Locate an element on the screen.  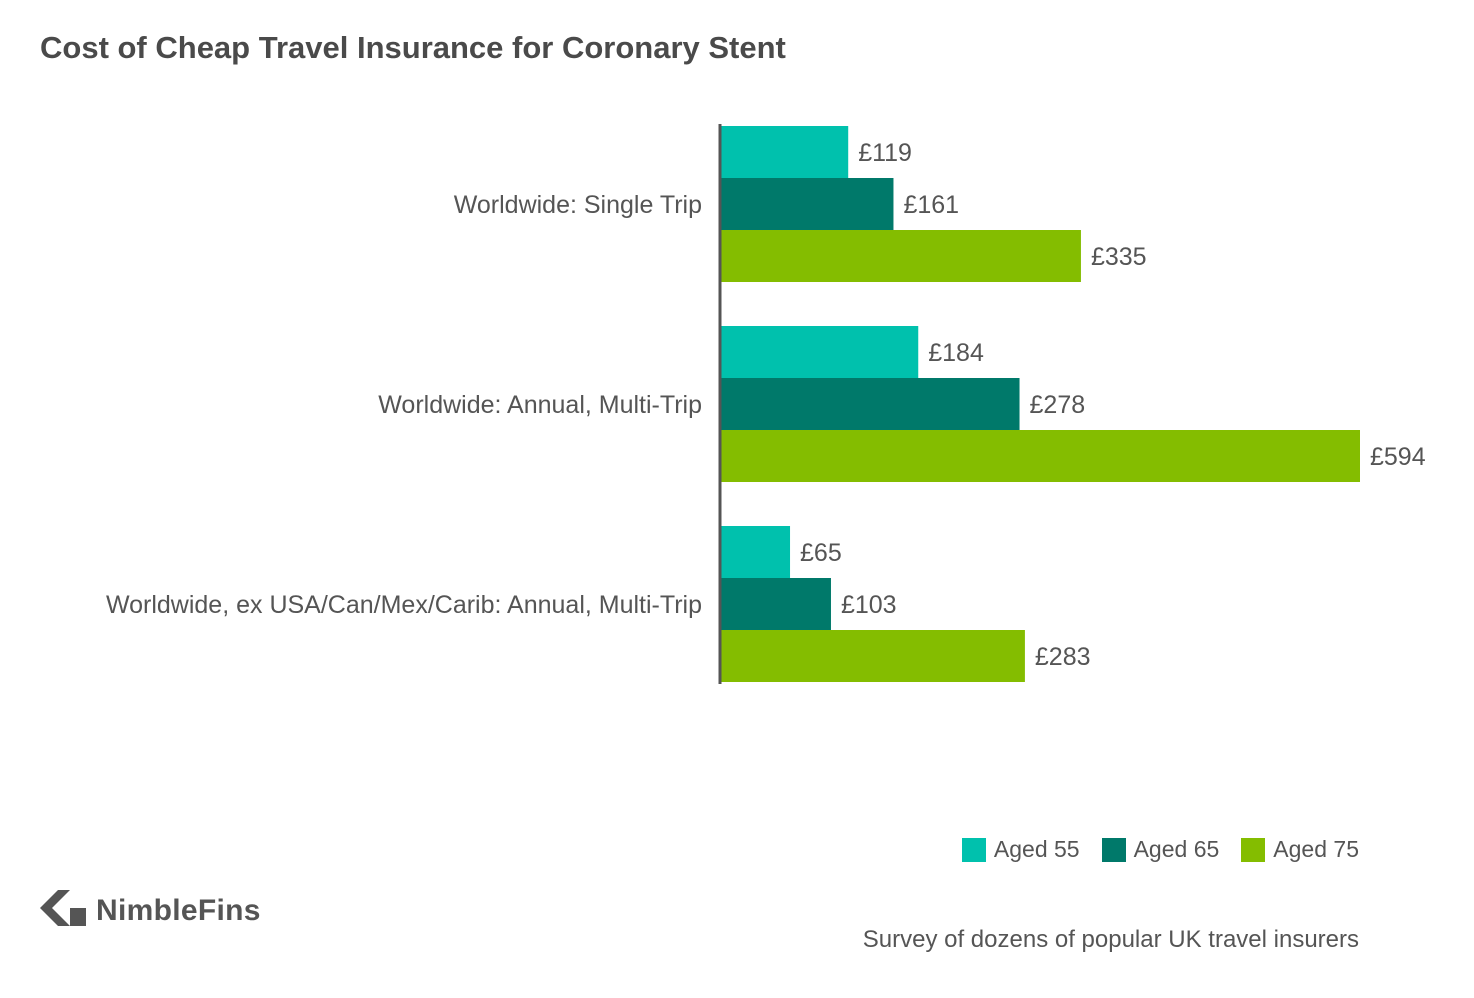
nimblefins-logo: NimbleFins is located at coordinates (150, 910).